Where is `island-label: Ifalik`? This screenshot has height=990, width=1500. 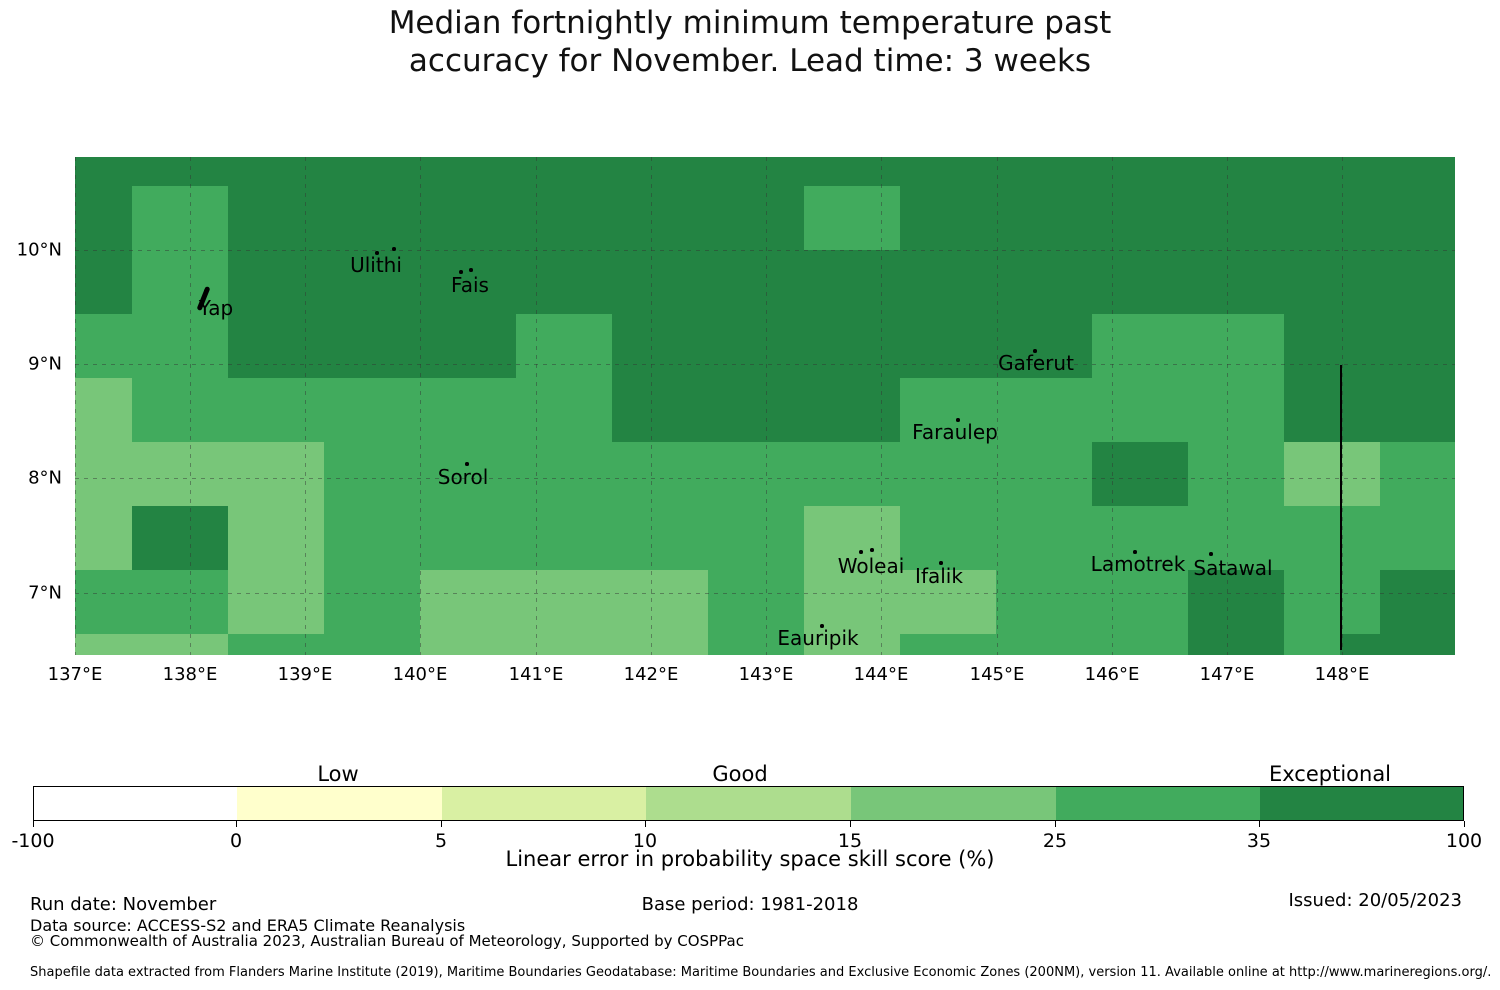 island-label: Ifalik is located at coordinates (939, 576).